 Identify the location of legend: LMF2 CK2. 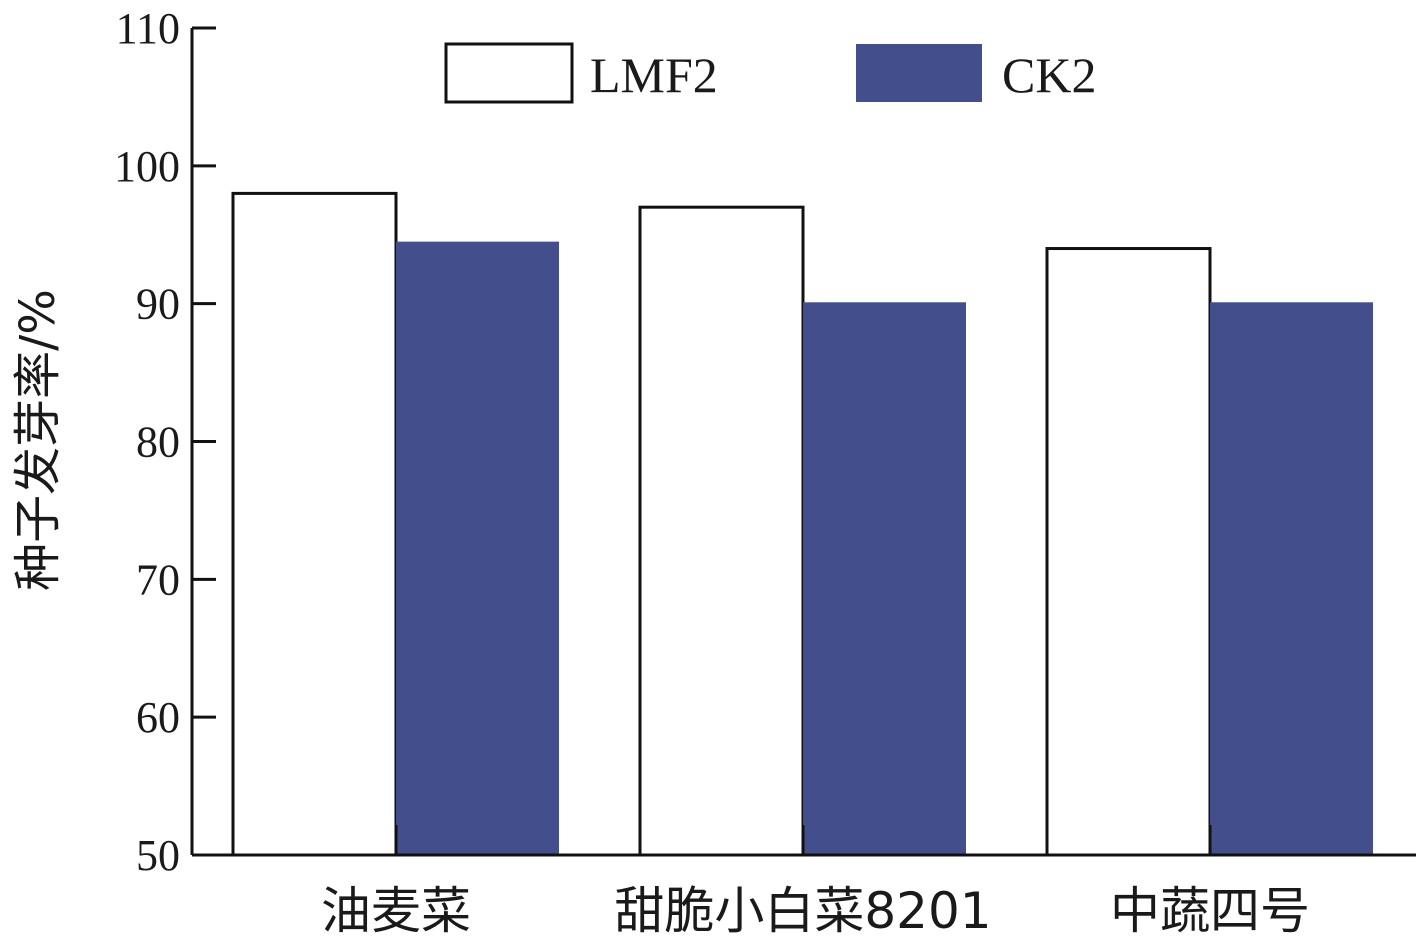
(770, 73).